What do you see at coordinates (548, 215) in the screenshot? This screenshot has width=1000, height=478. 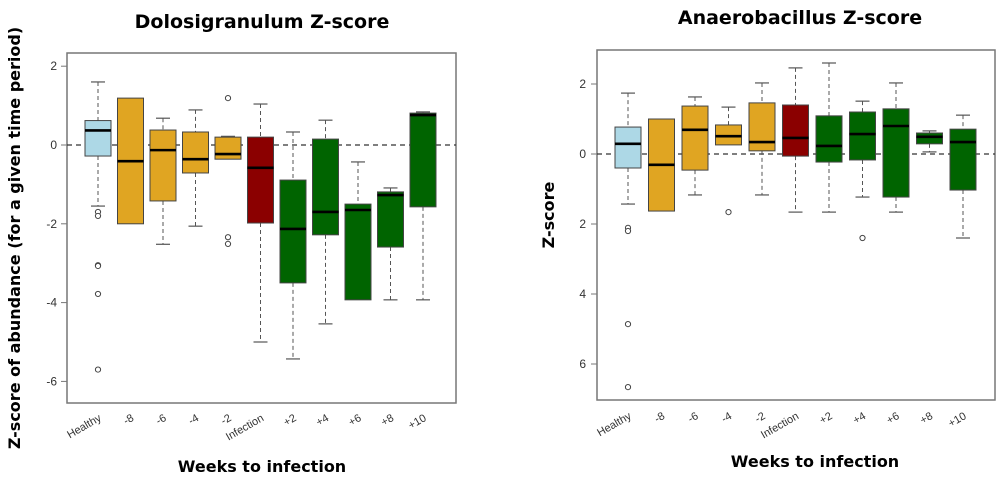 I see `y-axis-title: Z-score` at bounding box center [548, 215].